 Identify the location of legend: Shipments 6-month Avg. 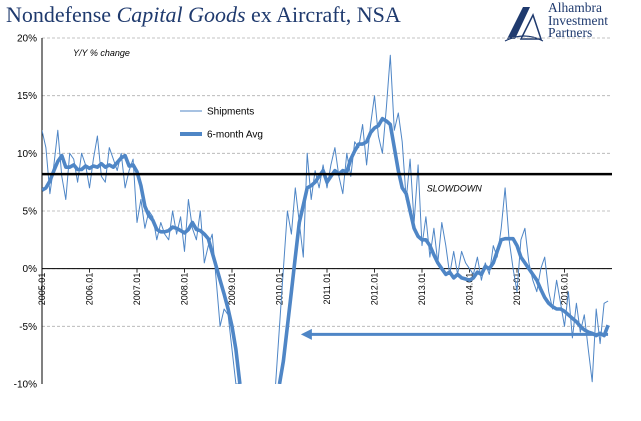
(221, 124).